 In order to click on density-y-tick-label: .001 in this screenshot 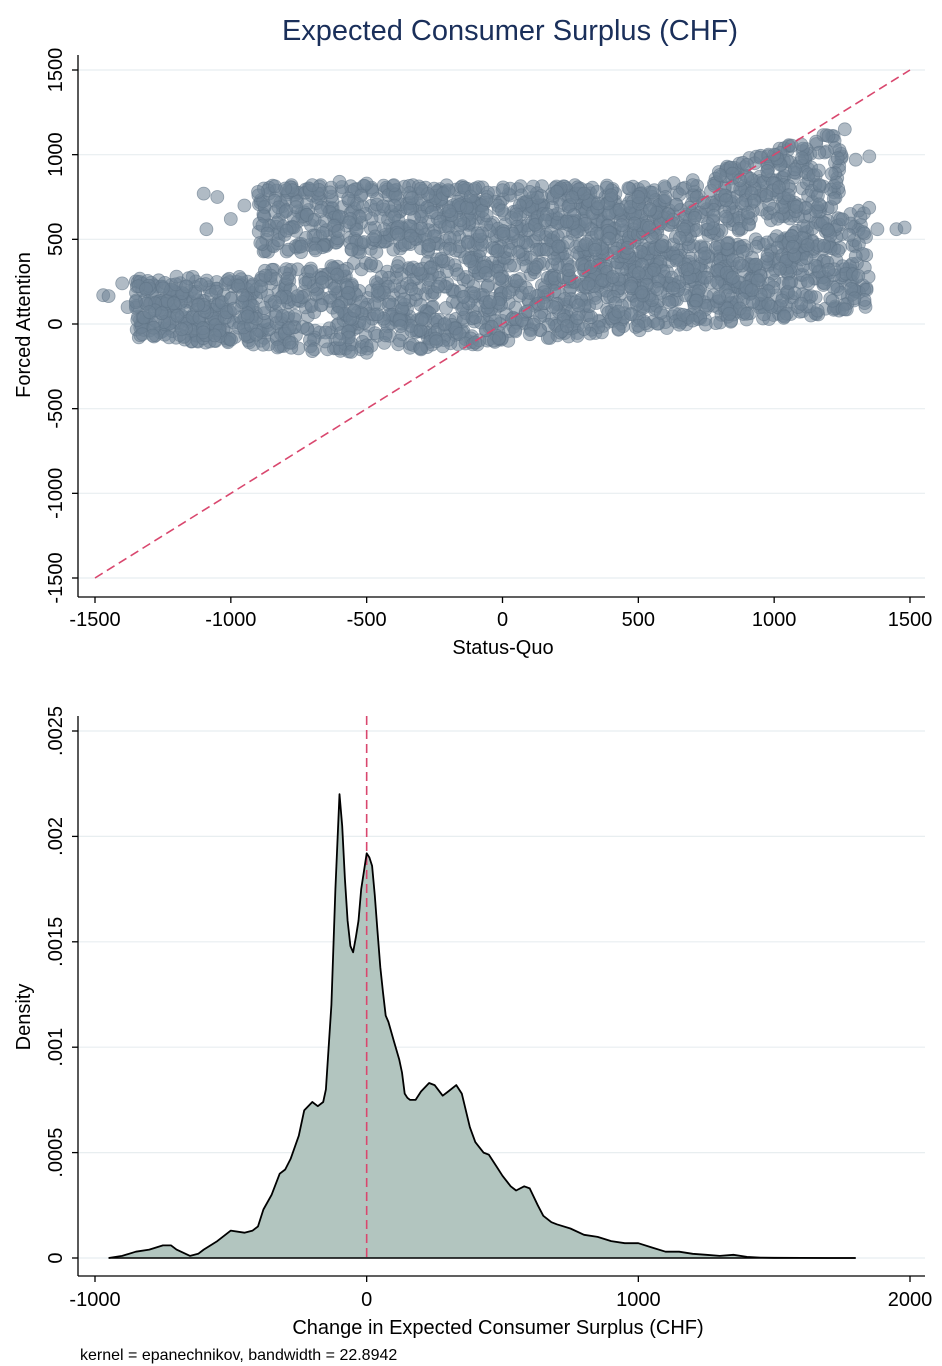, I will do `click(56, 1047)`.